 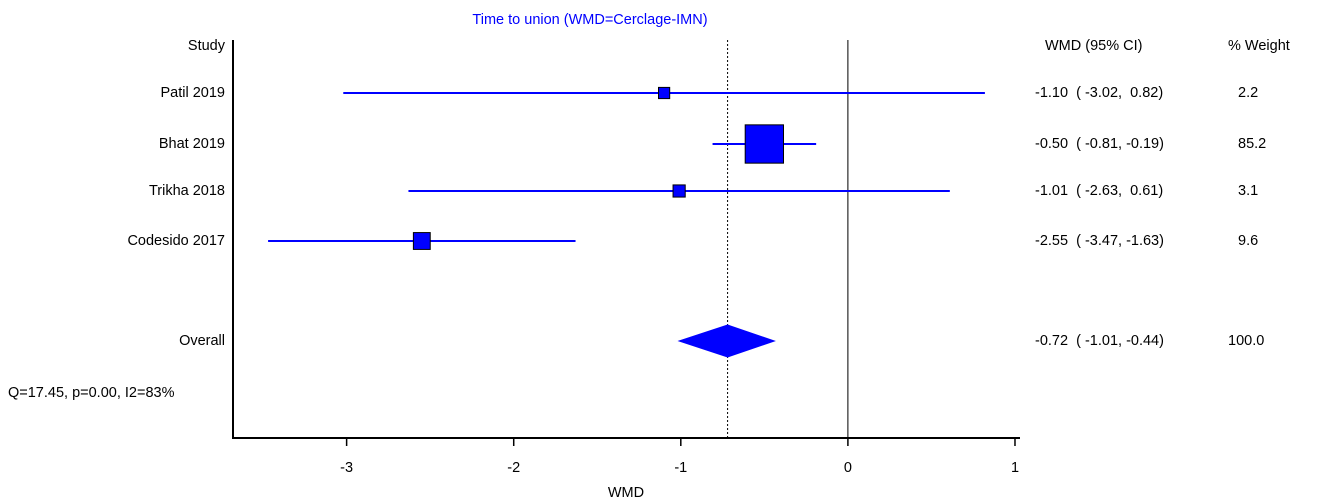 I want to click on x-tick-label: -3, so click(x=346, y=468).